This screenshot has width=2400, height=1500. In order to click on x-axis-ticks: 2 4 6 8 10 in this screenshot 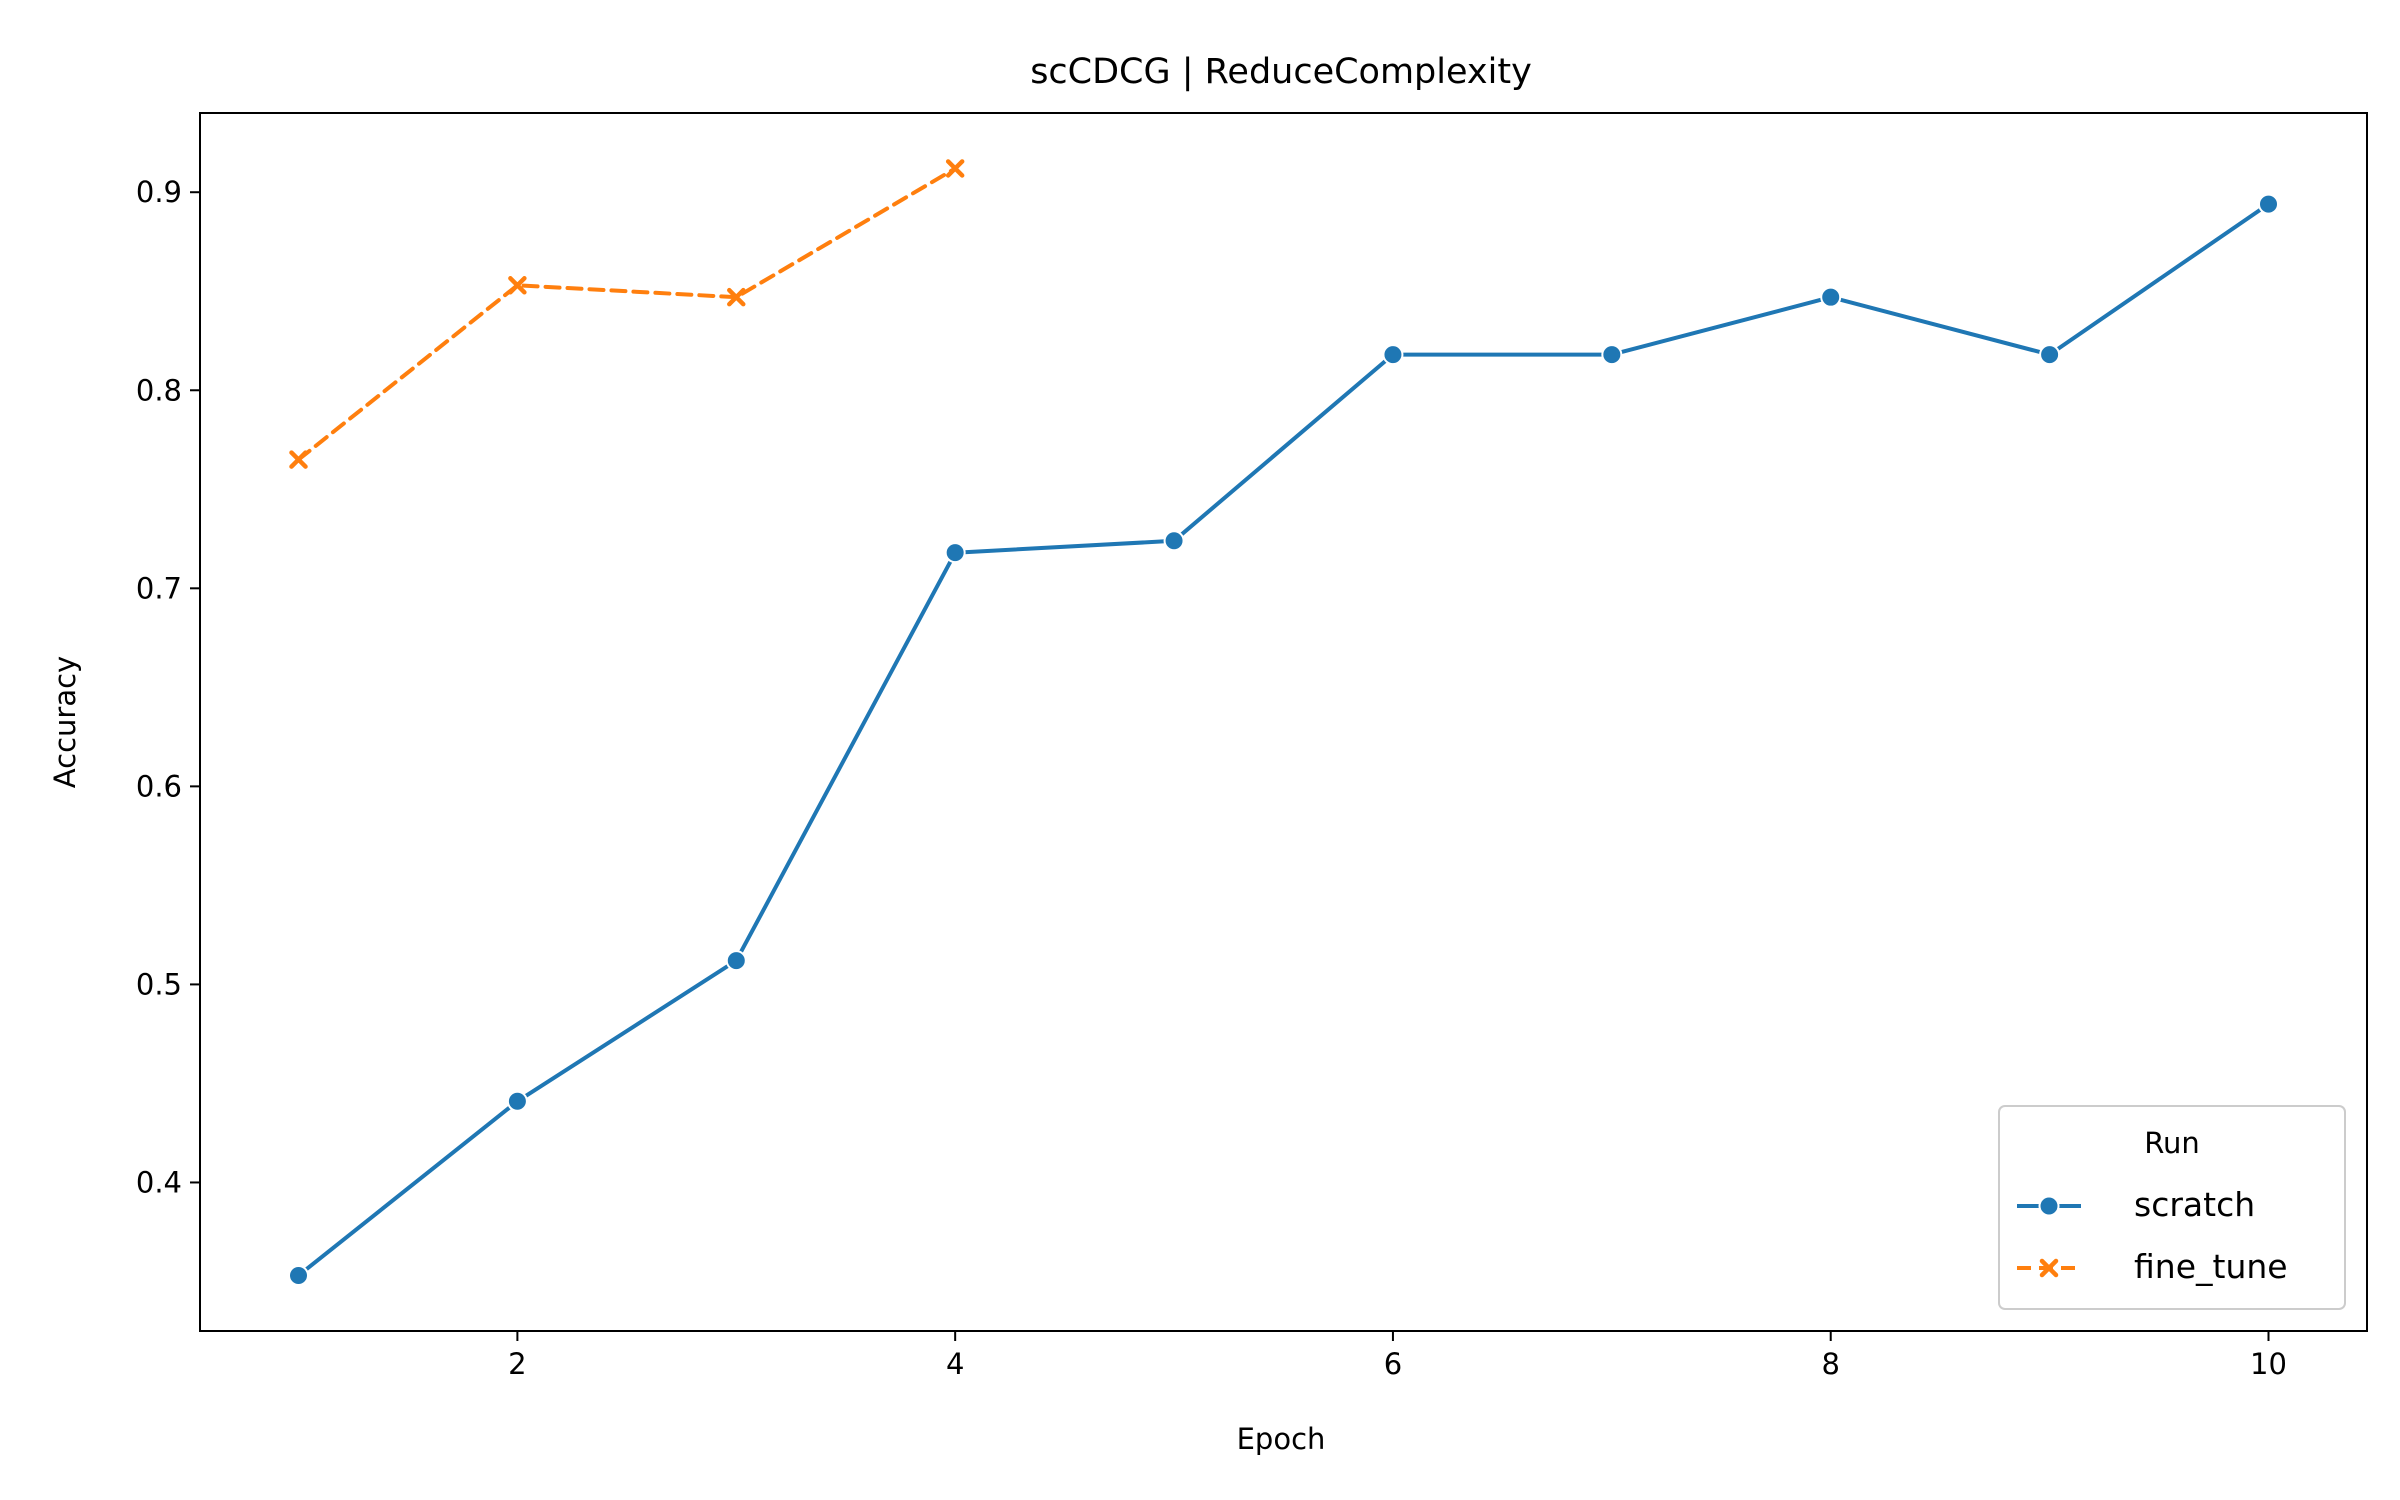, I will do `click(1397, 1356)`.